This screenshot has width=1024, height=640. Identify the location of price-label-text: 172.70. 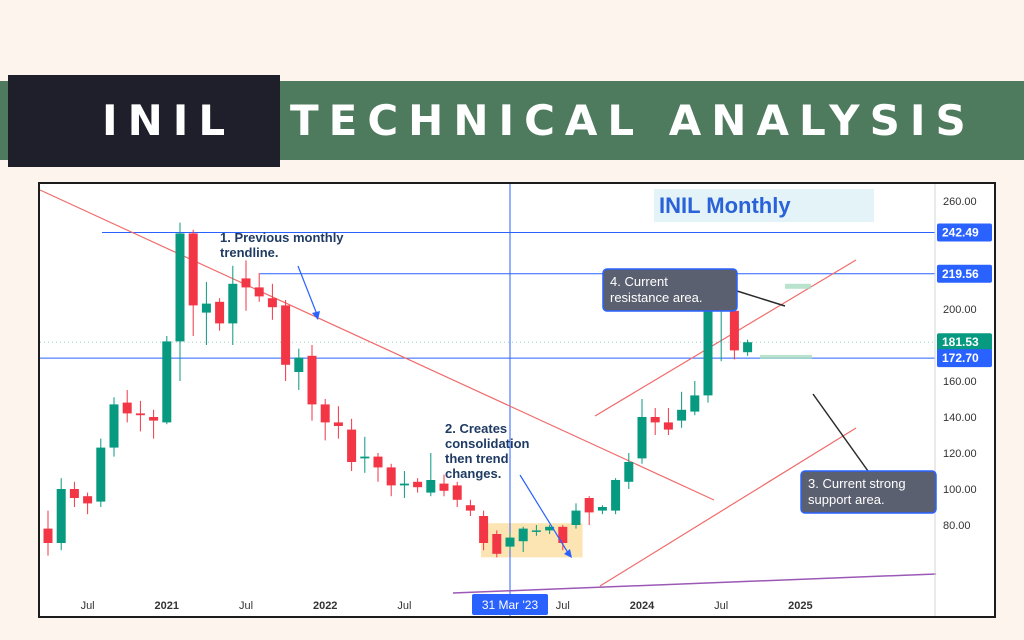
(960, 358).